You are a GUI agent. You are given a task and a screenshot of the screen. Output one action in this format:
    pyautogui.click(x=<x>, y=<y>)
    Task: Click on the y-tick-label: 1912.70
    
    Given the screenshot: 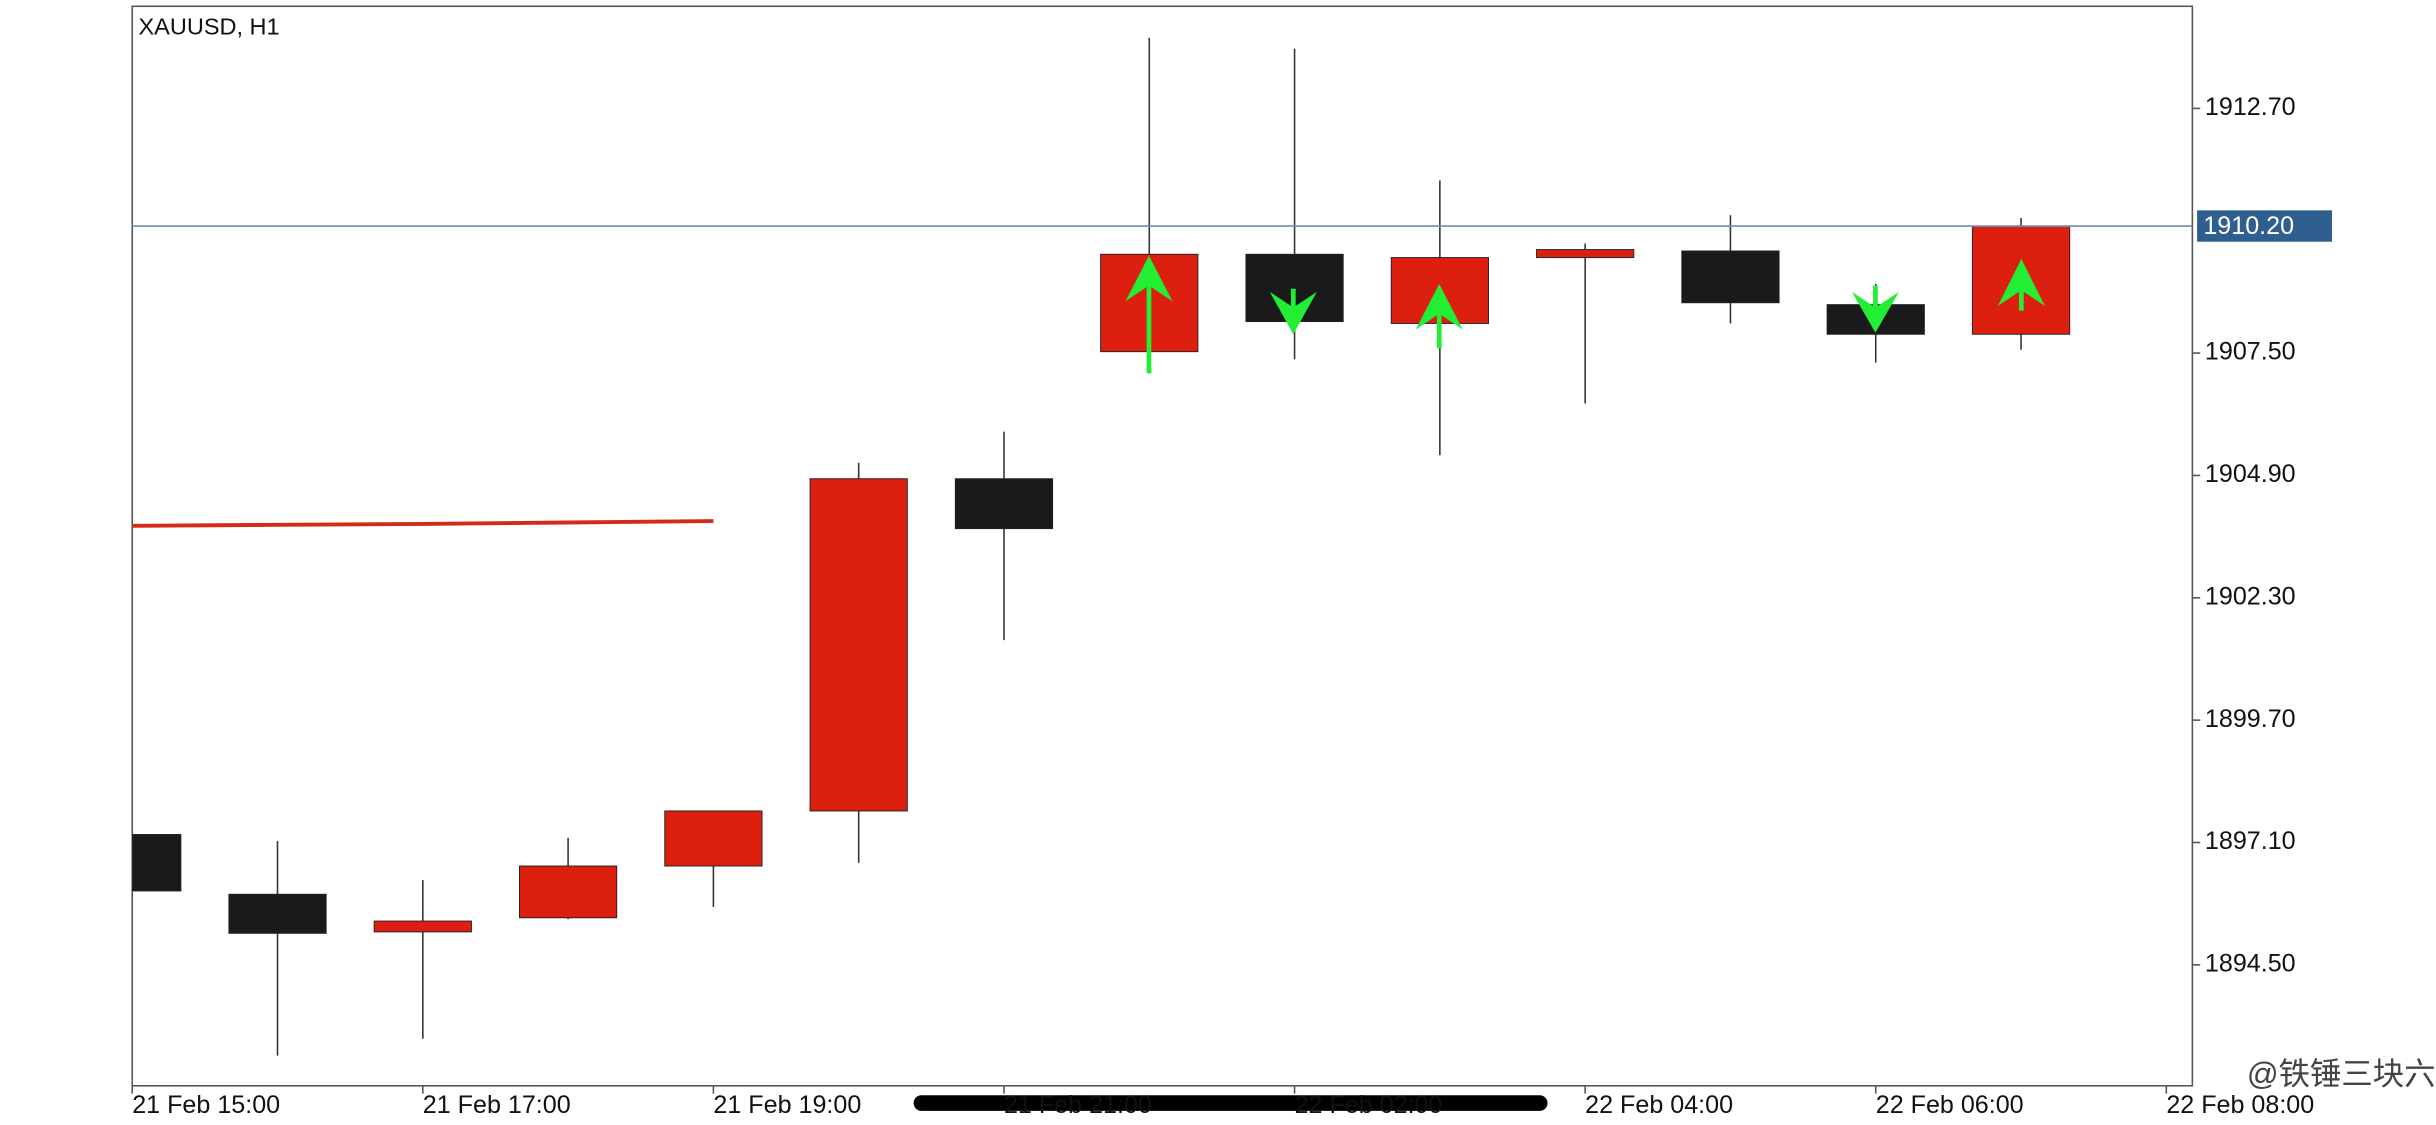 What is the action you would take?
    pyautogui.click(x=2250, y=107)
    